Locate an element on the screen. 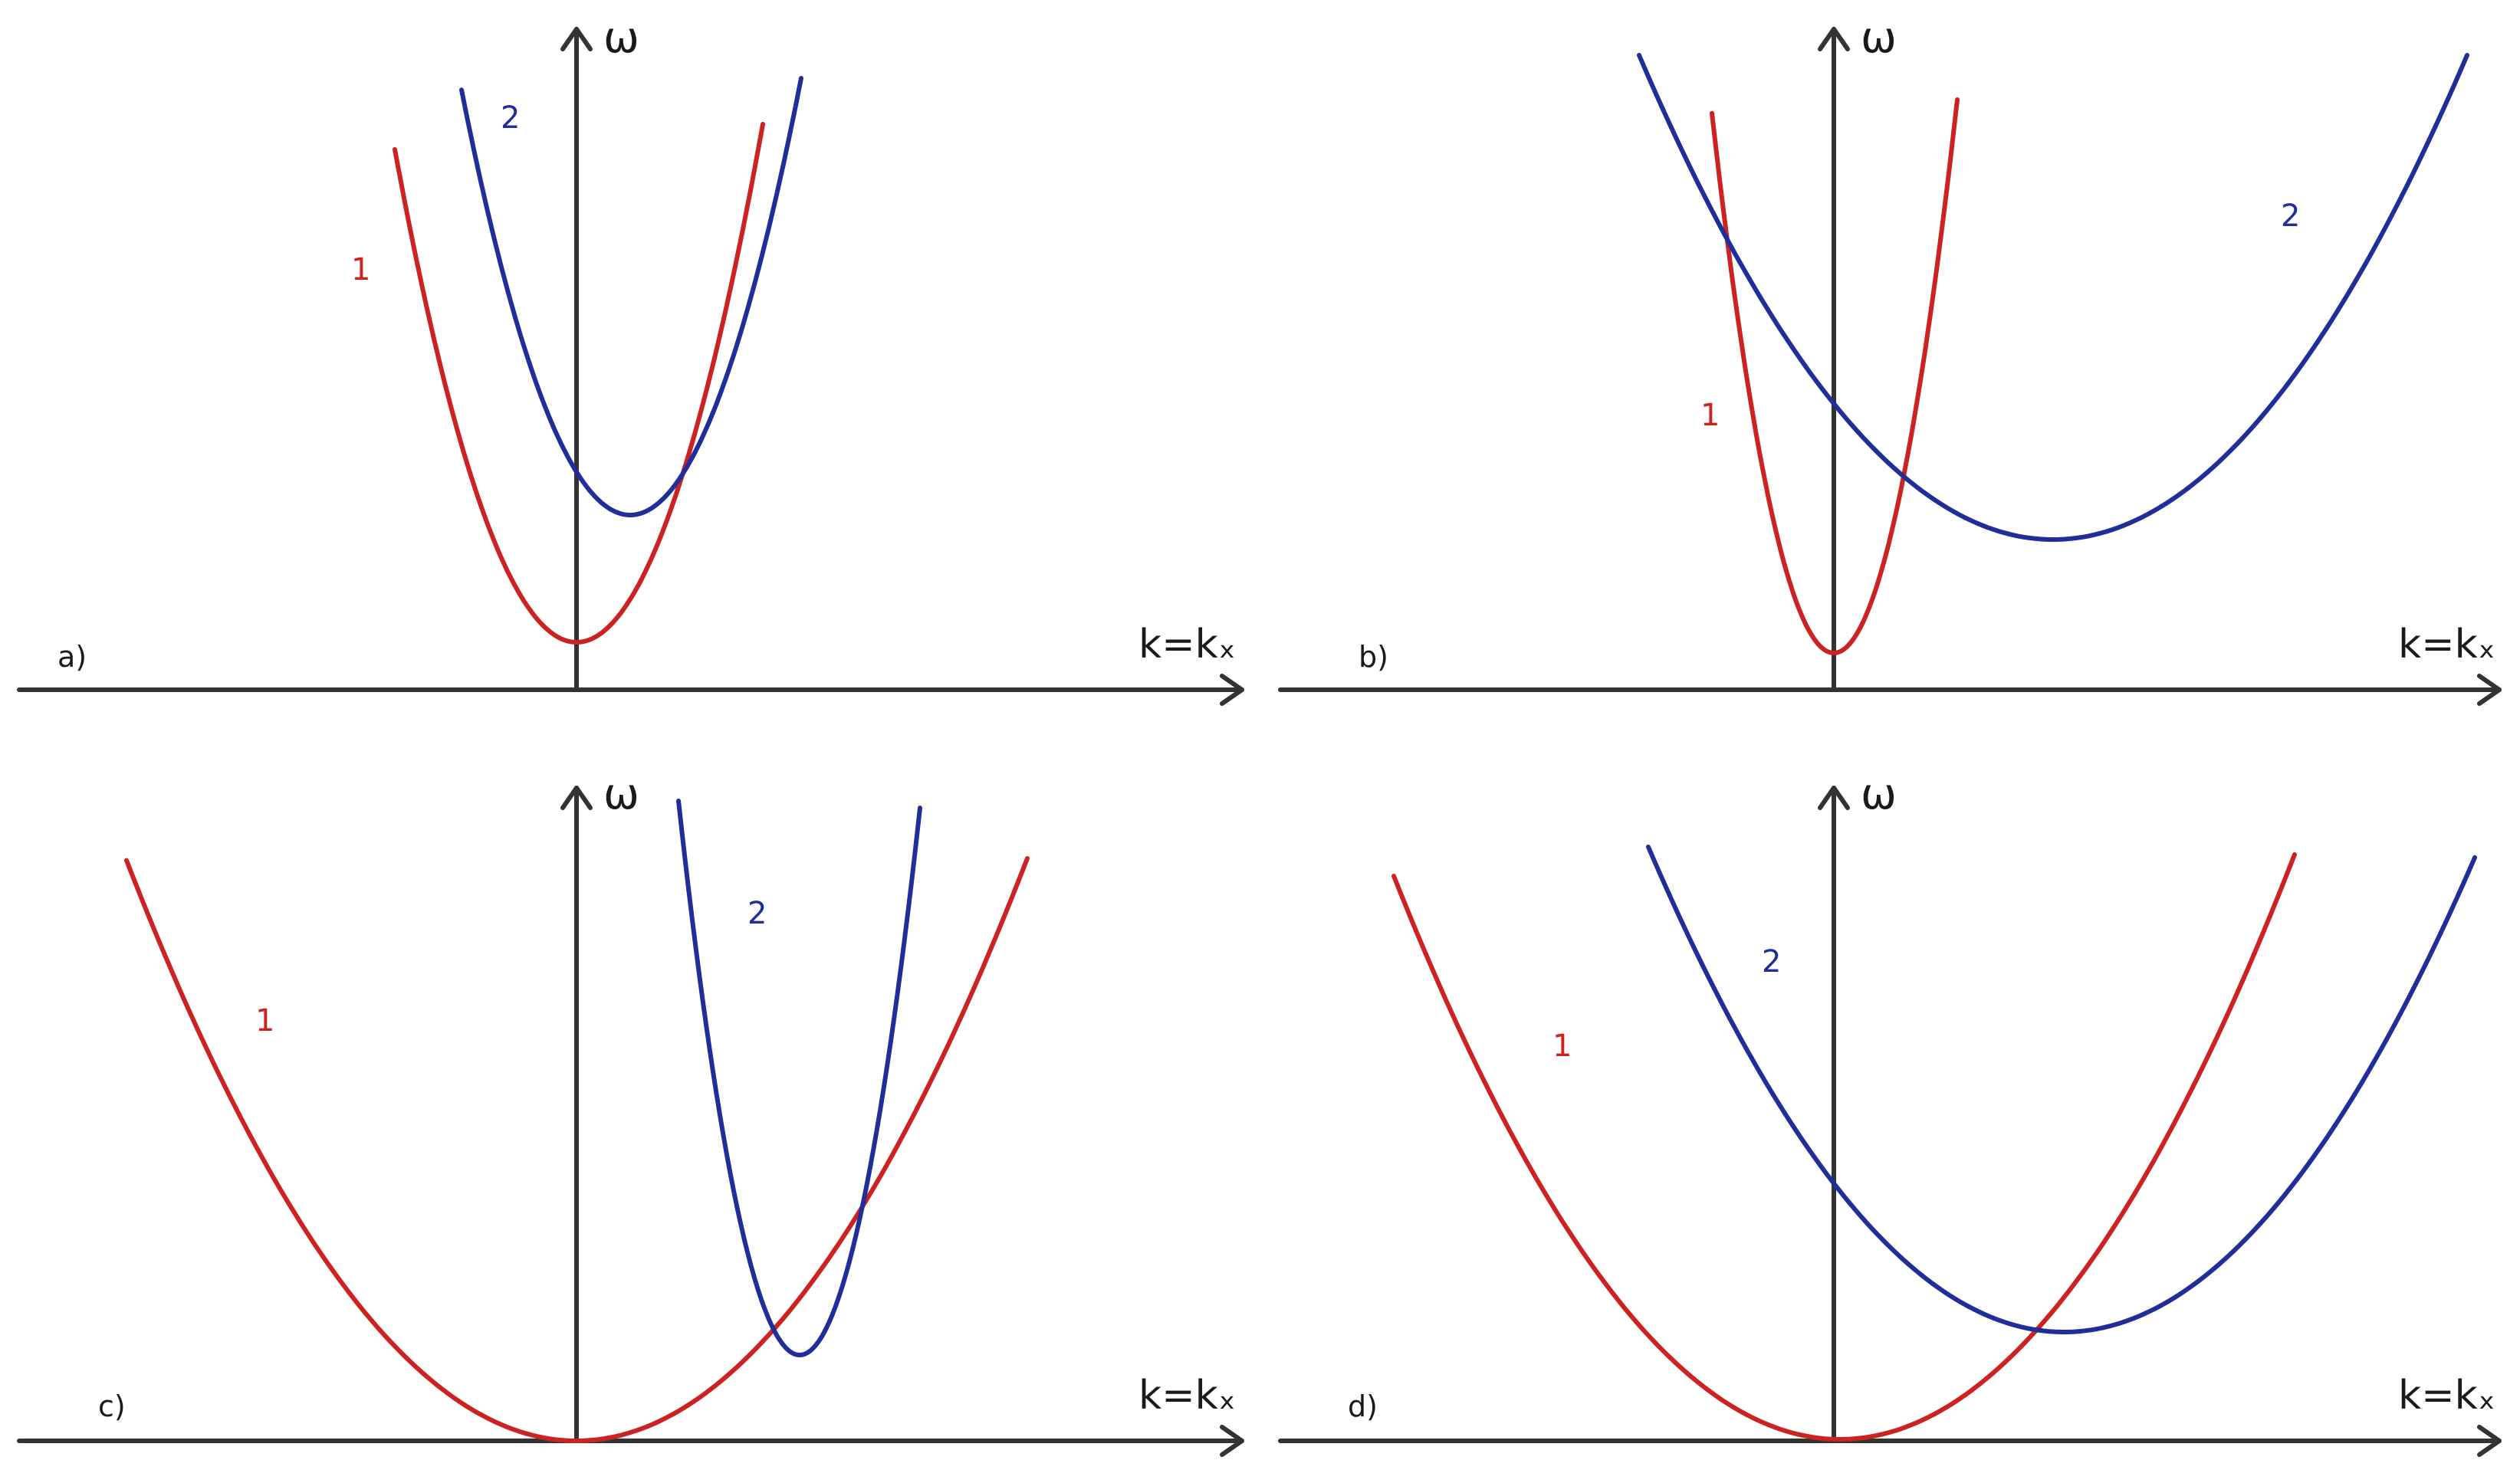  panel-label: c) is located at coordinates (112, 1406).